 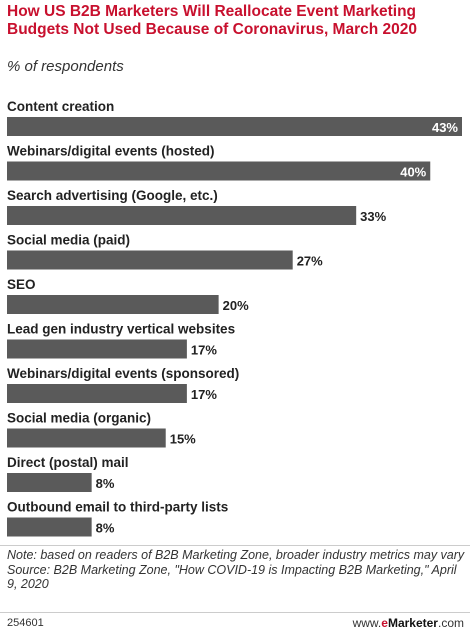 I want to click on category-label: Social media (organic), so click(x=79, y=418).